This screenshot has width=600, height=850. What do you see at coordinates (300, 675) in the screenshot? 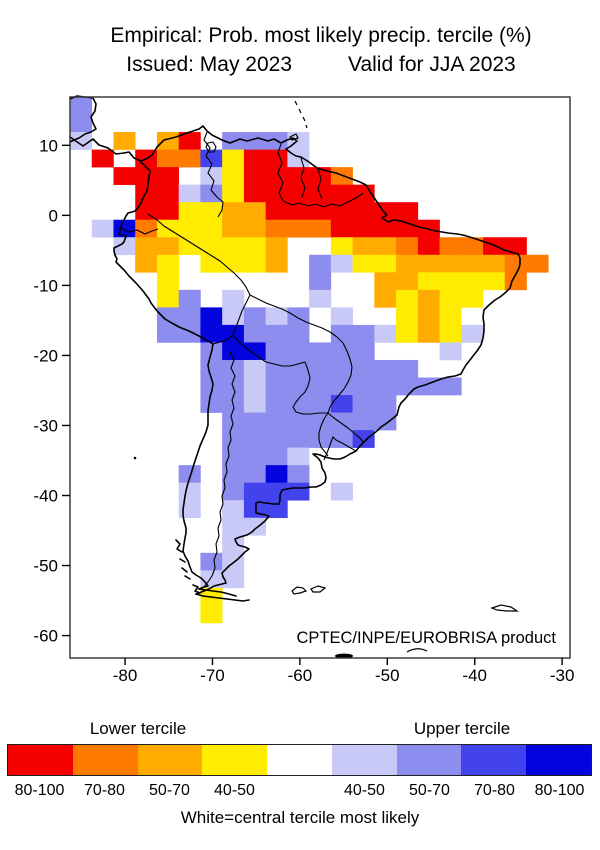
I see `x-axis-tick-label: -60` at bounding box center [300, 675].